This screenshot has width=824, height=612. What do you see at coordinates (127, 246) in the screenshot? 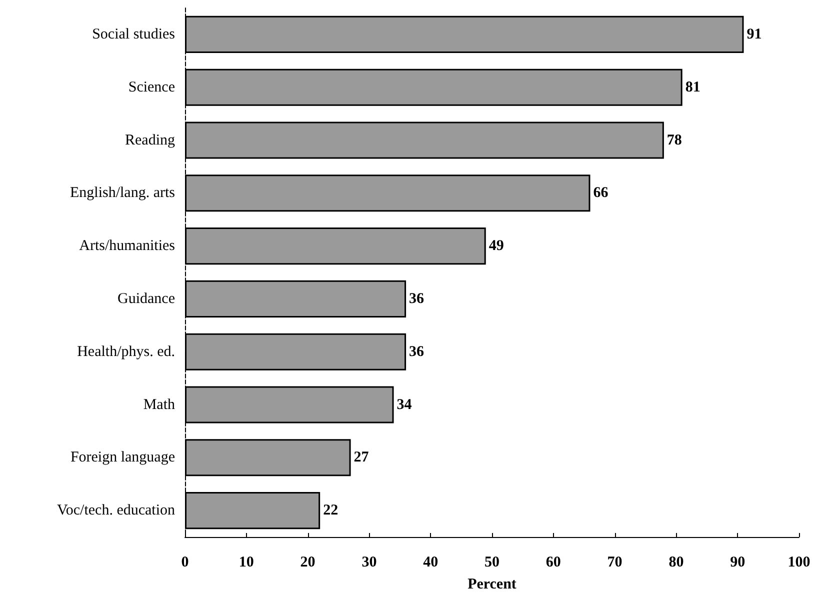
I see `y-tick-label: Arts/humanities` at bounding box center [127, 246].